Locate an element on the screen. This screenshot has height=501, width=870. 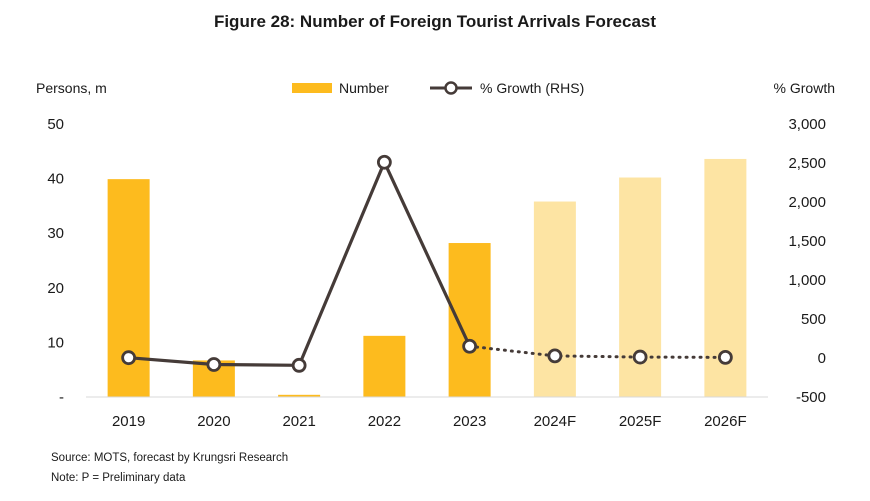
growth-point-2019 is located at coordinates (129, 358).